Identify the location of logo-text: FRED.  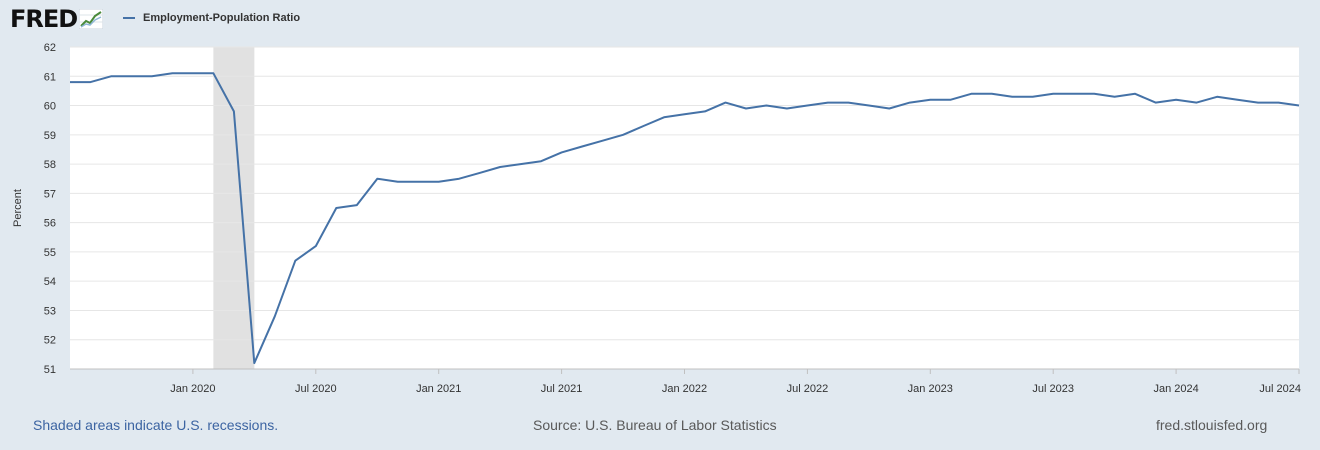
(44, 19).